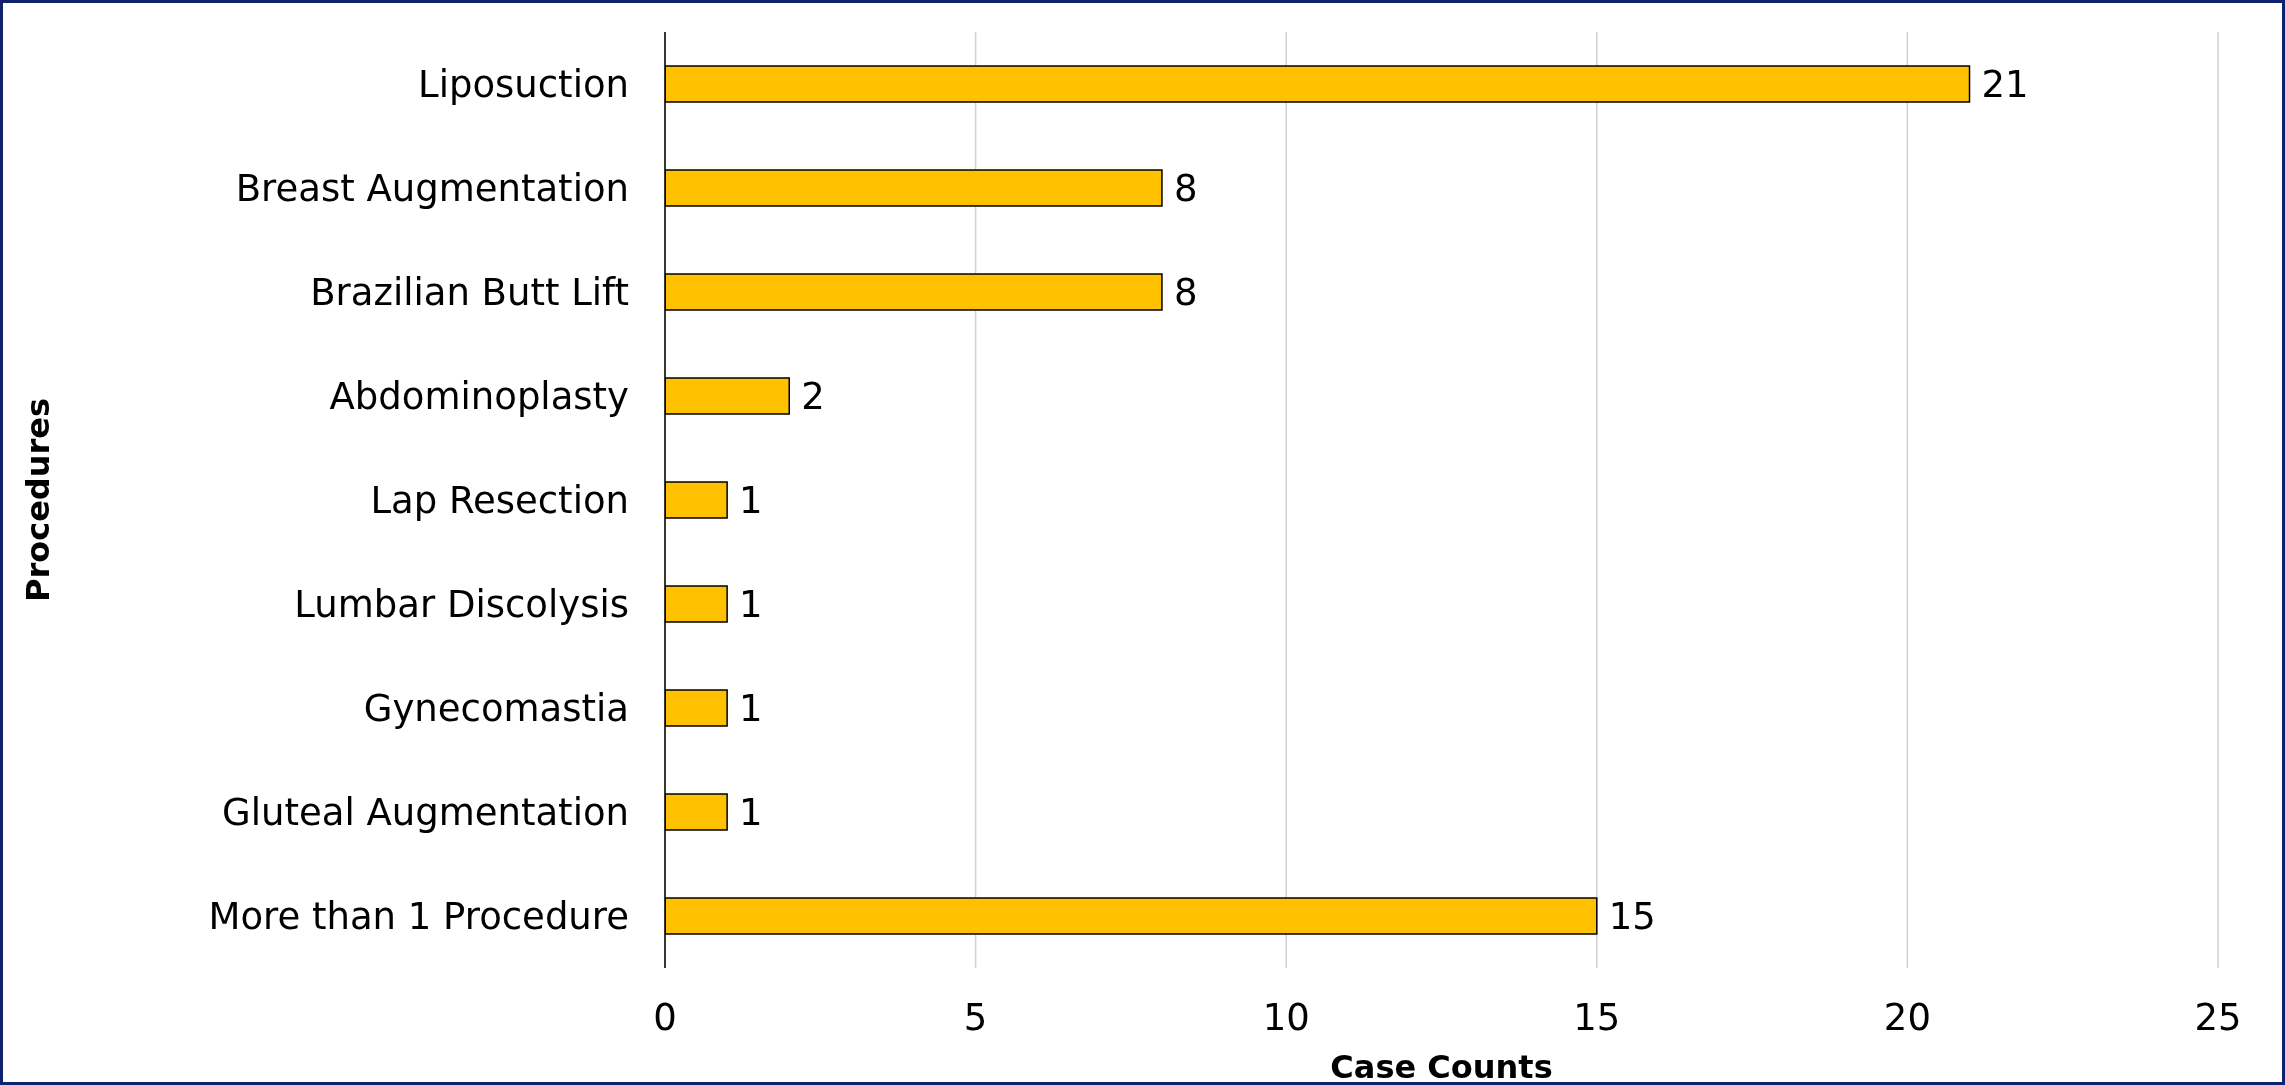 The image size is (2285, 1085). What do you see at coordinates (432, 189) in the screenshot?
I see `y-tick-label: Breast Augmentation` at bounding box center [432, 189].